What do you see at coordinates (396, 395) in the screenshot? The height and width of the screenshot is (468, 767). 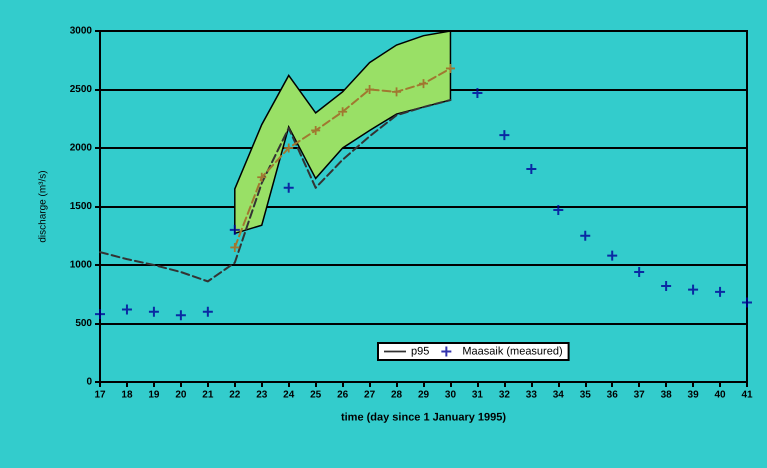 I see `x-tick-label: 28` at bounding box center [396, 395].